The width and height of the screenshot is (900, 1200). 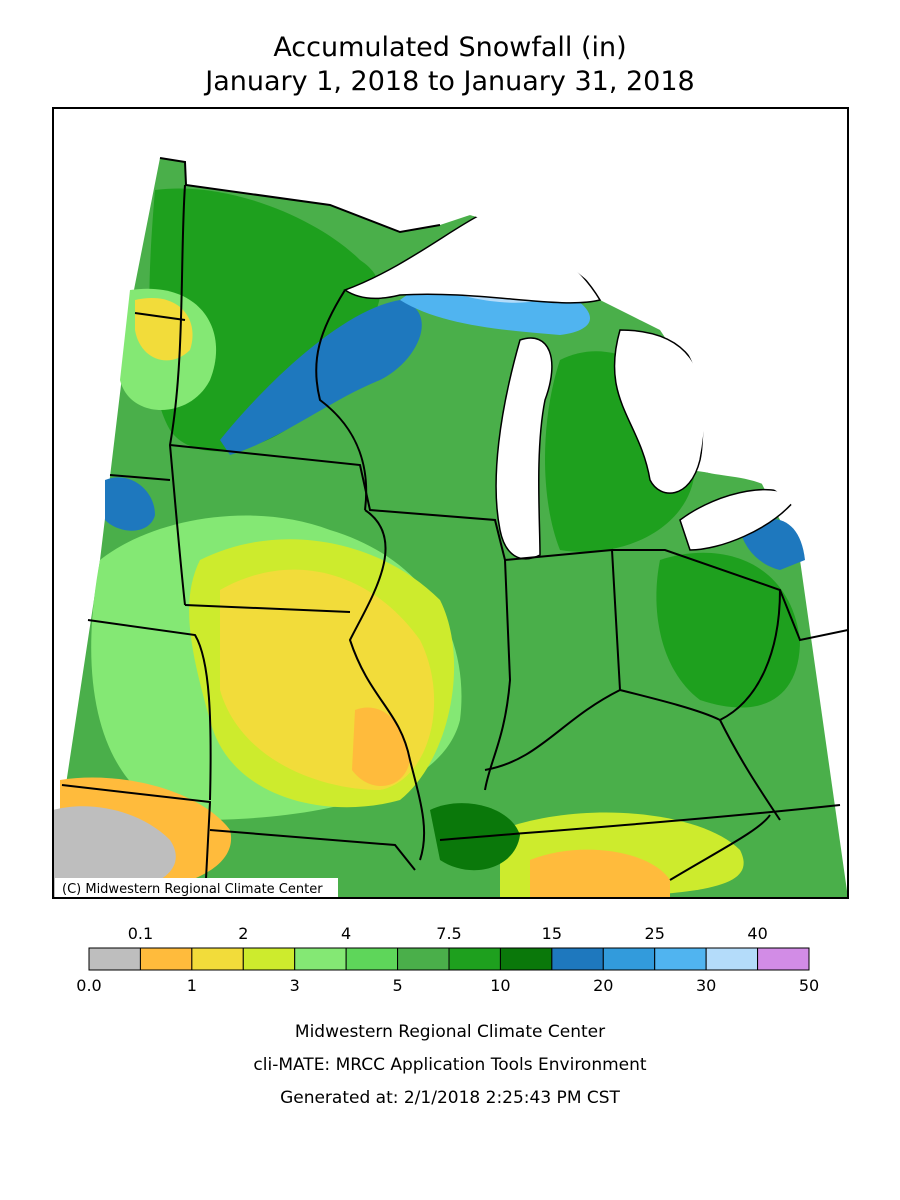 What do you see at coordinates (448, 933) in the screenshot?
I see `legend-label: 7.5` at bounding box center [448, 933].